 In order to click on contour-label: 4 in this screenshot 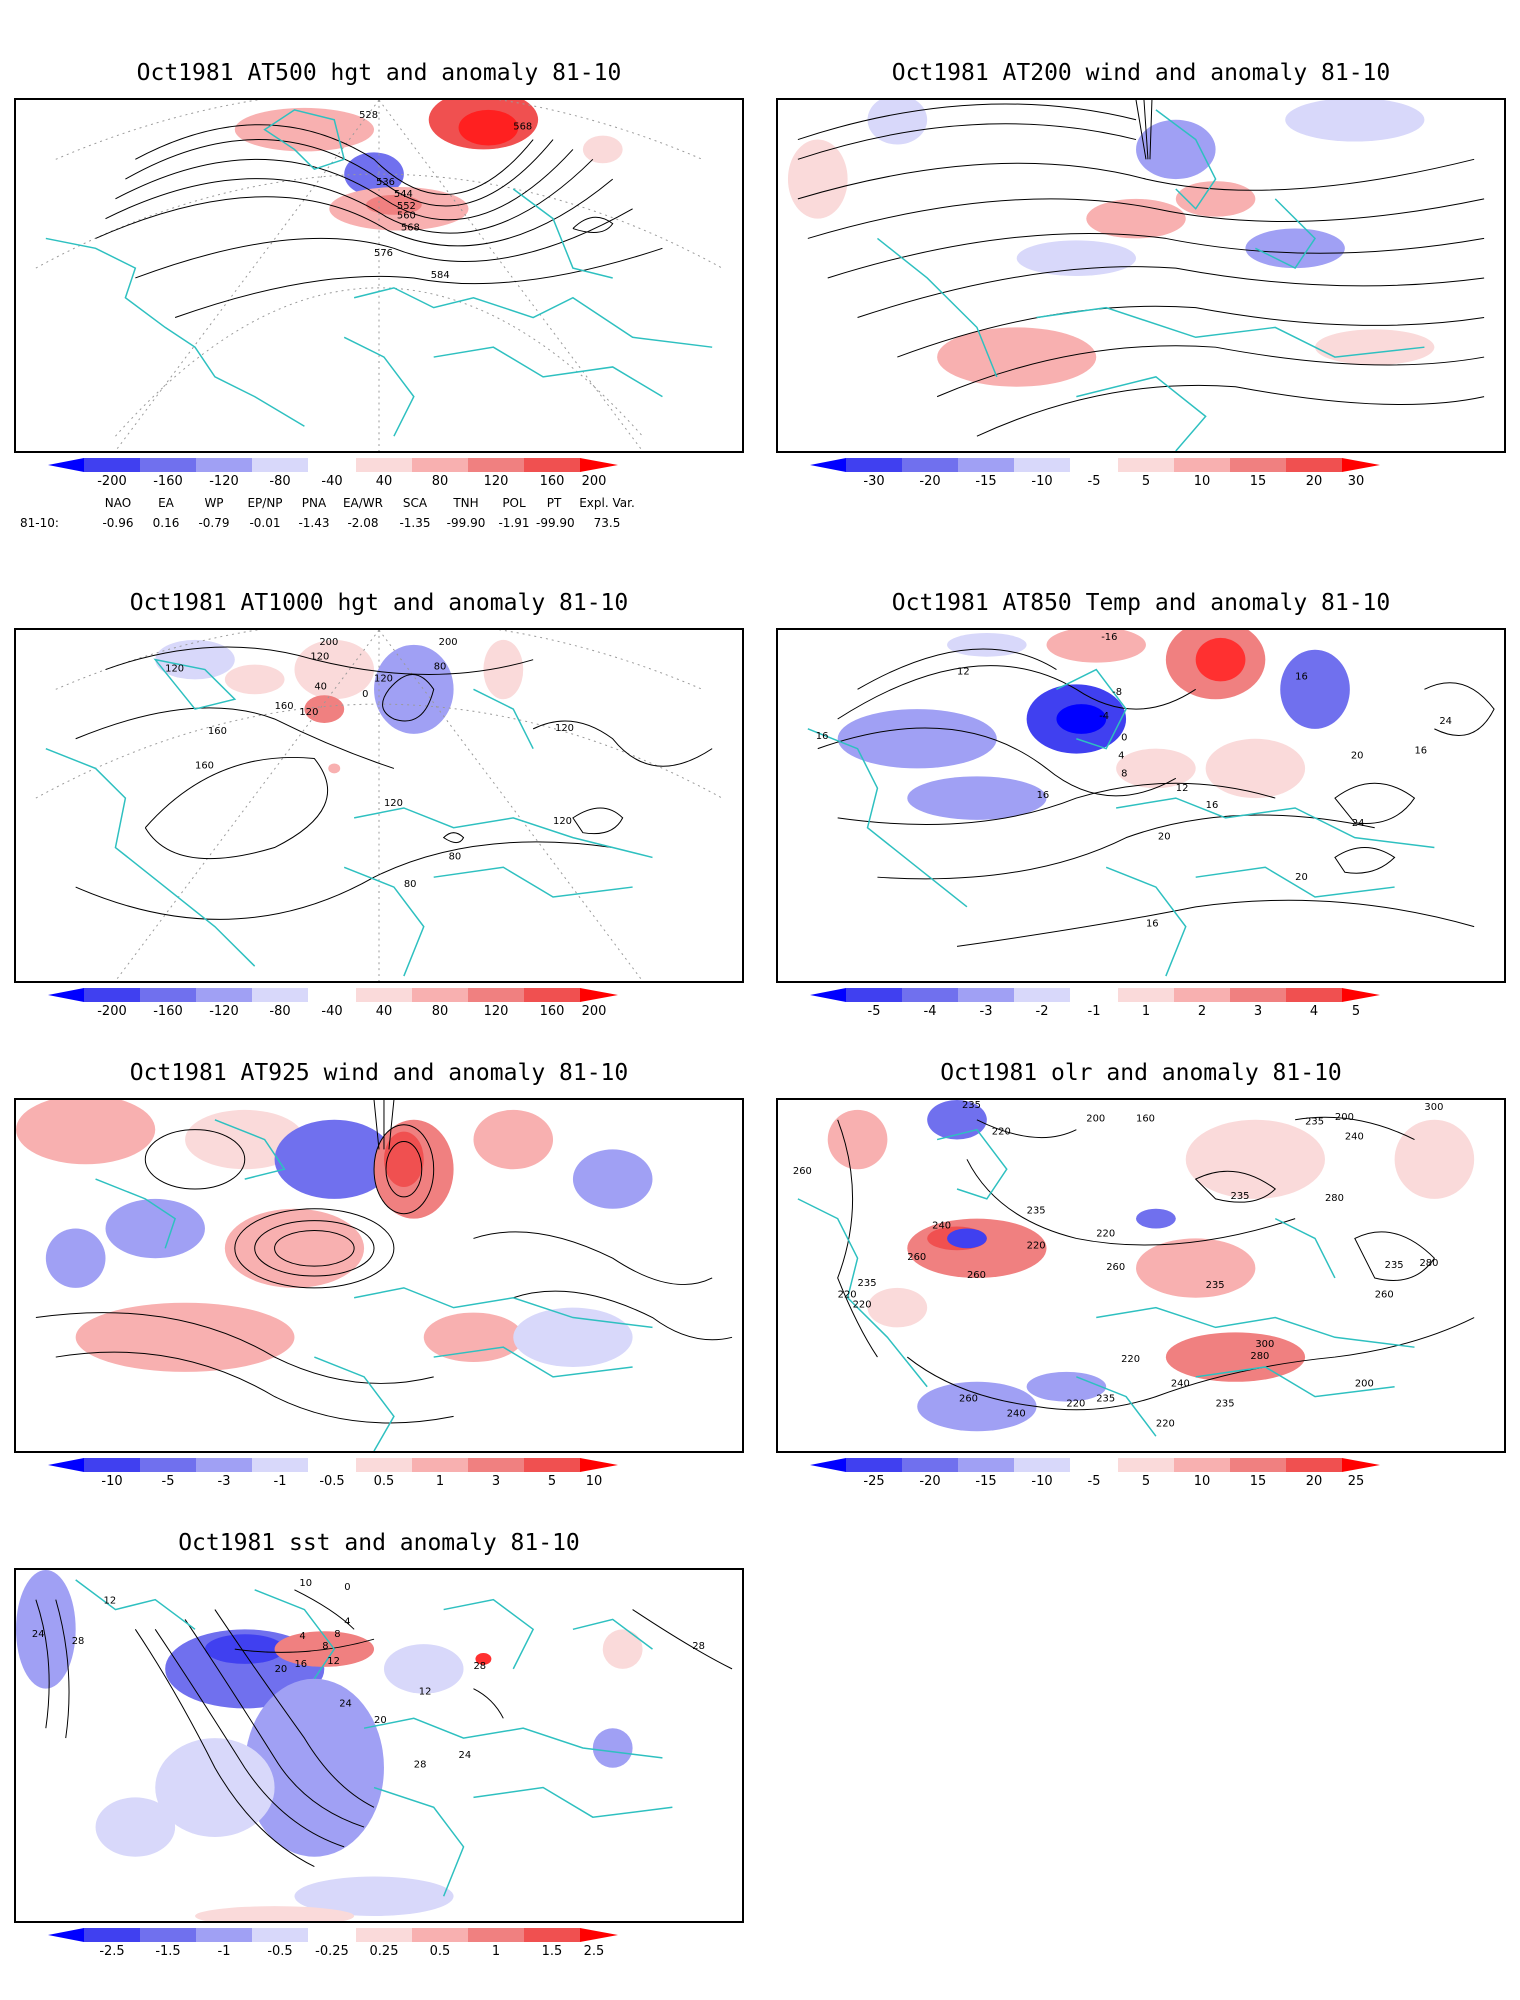, I will do `click(1121, 756)`.